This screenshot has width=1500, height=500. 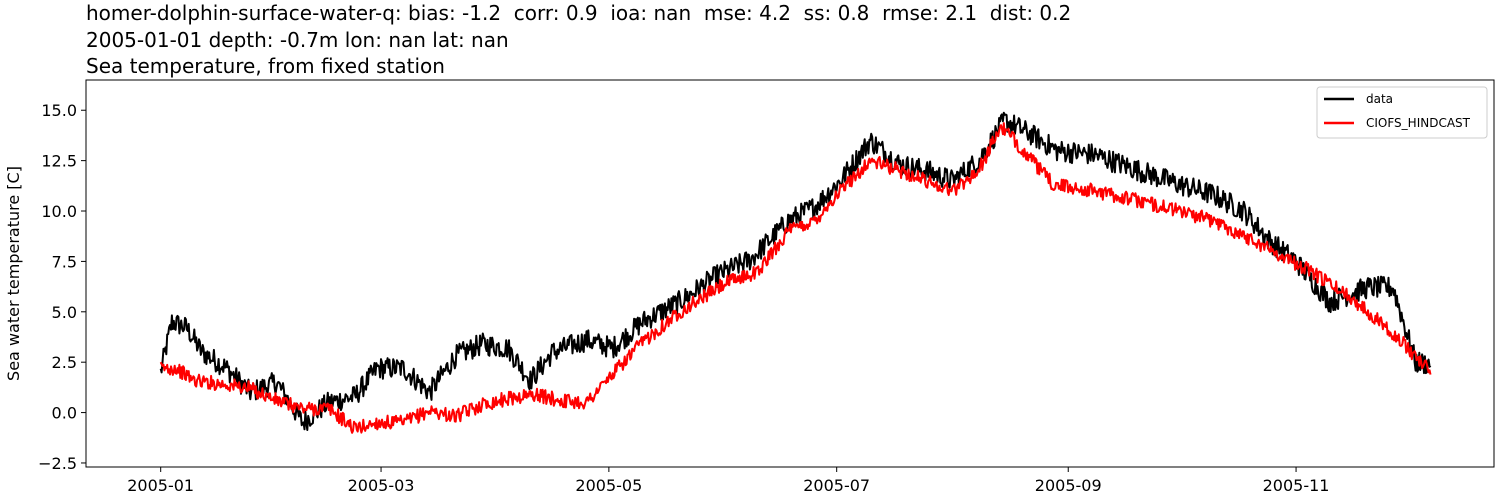 I want to click on legend-label: CIOFS_HINDCAST, so click(x=1418, y=123).